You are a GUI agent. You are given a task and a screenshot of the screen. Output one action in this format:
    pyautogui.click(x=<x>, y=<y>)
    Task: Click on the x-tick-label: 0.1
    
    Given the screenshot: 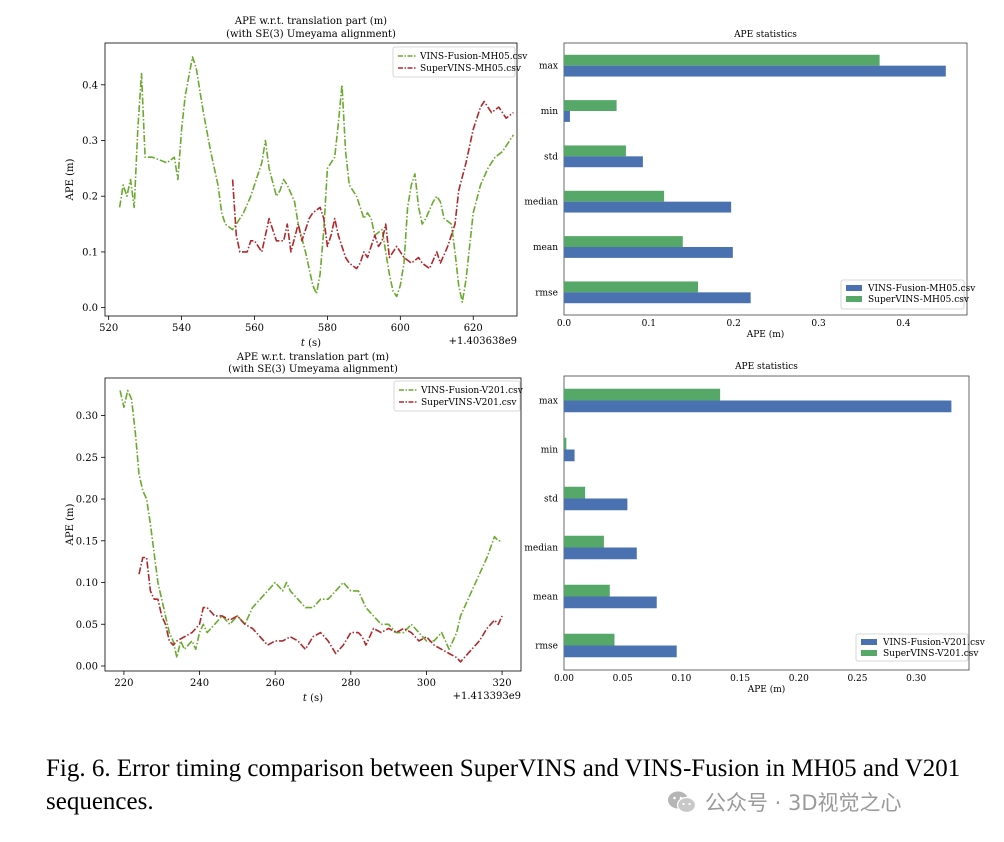 What is the action you would take?
    pyautogui.click(x=649, y=324)
    